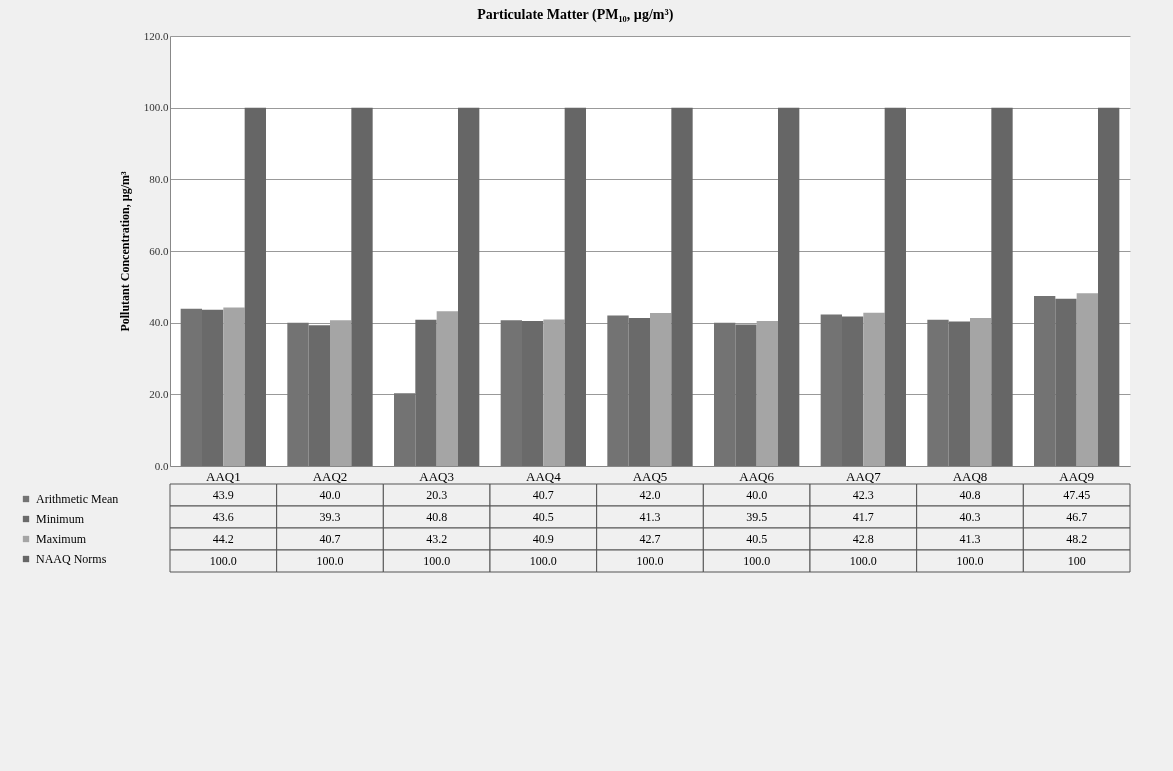 Image resolution: width=1173 pixels, height=771 pixels. What do you see at coordinates (650, 495) in the screenshot?
I see `data-label: 42.0` at bounding box center [650, 495].